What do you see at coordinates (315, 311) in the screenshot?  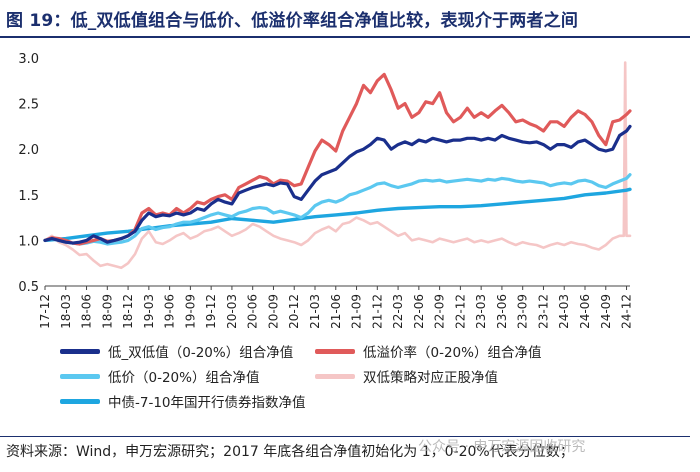 I see `x-tick-label: 21-03` at bounding box center [315, 311].